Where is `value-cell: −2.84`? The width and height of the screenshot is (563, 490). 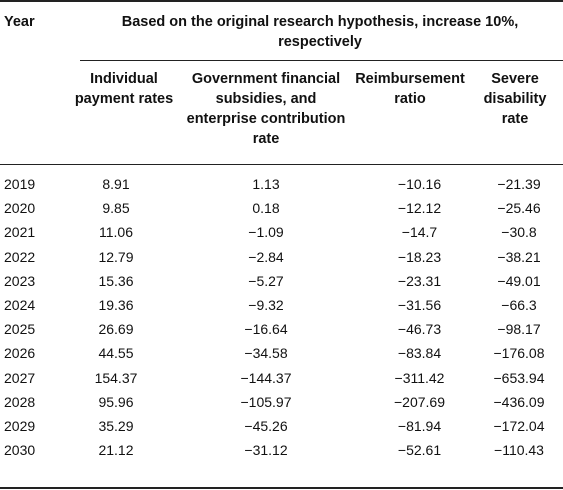 value-cell: −2.84 is located at coordinates (266, 256).